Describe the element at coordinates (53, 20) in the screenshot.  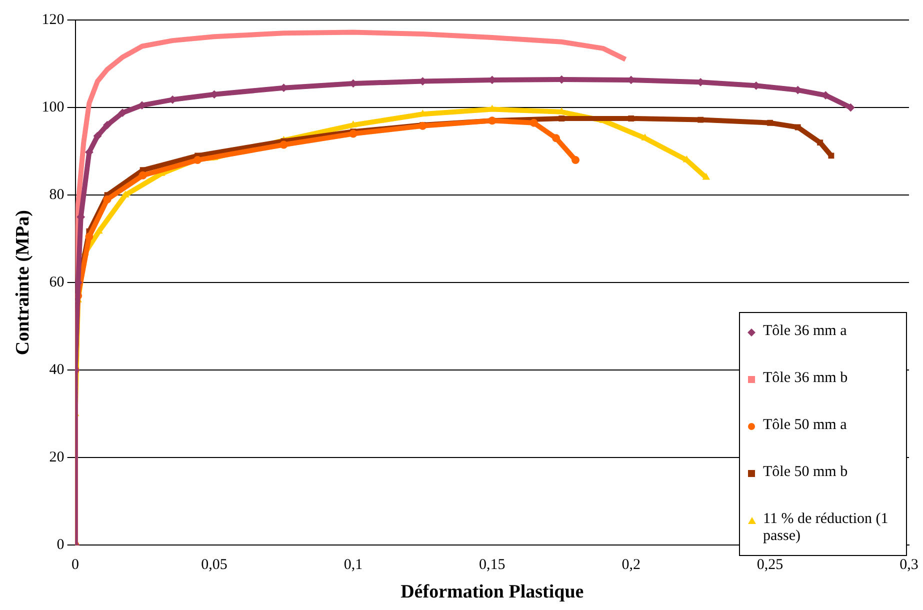
I see `y-tick-label: 120` at that location.